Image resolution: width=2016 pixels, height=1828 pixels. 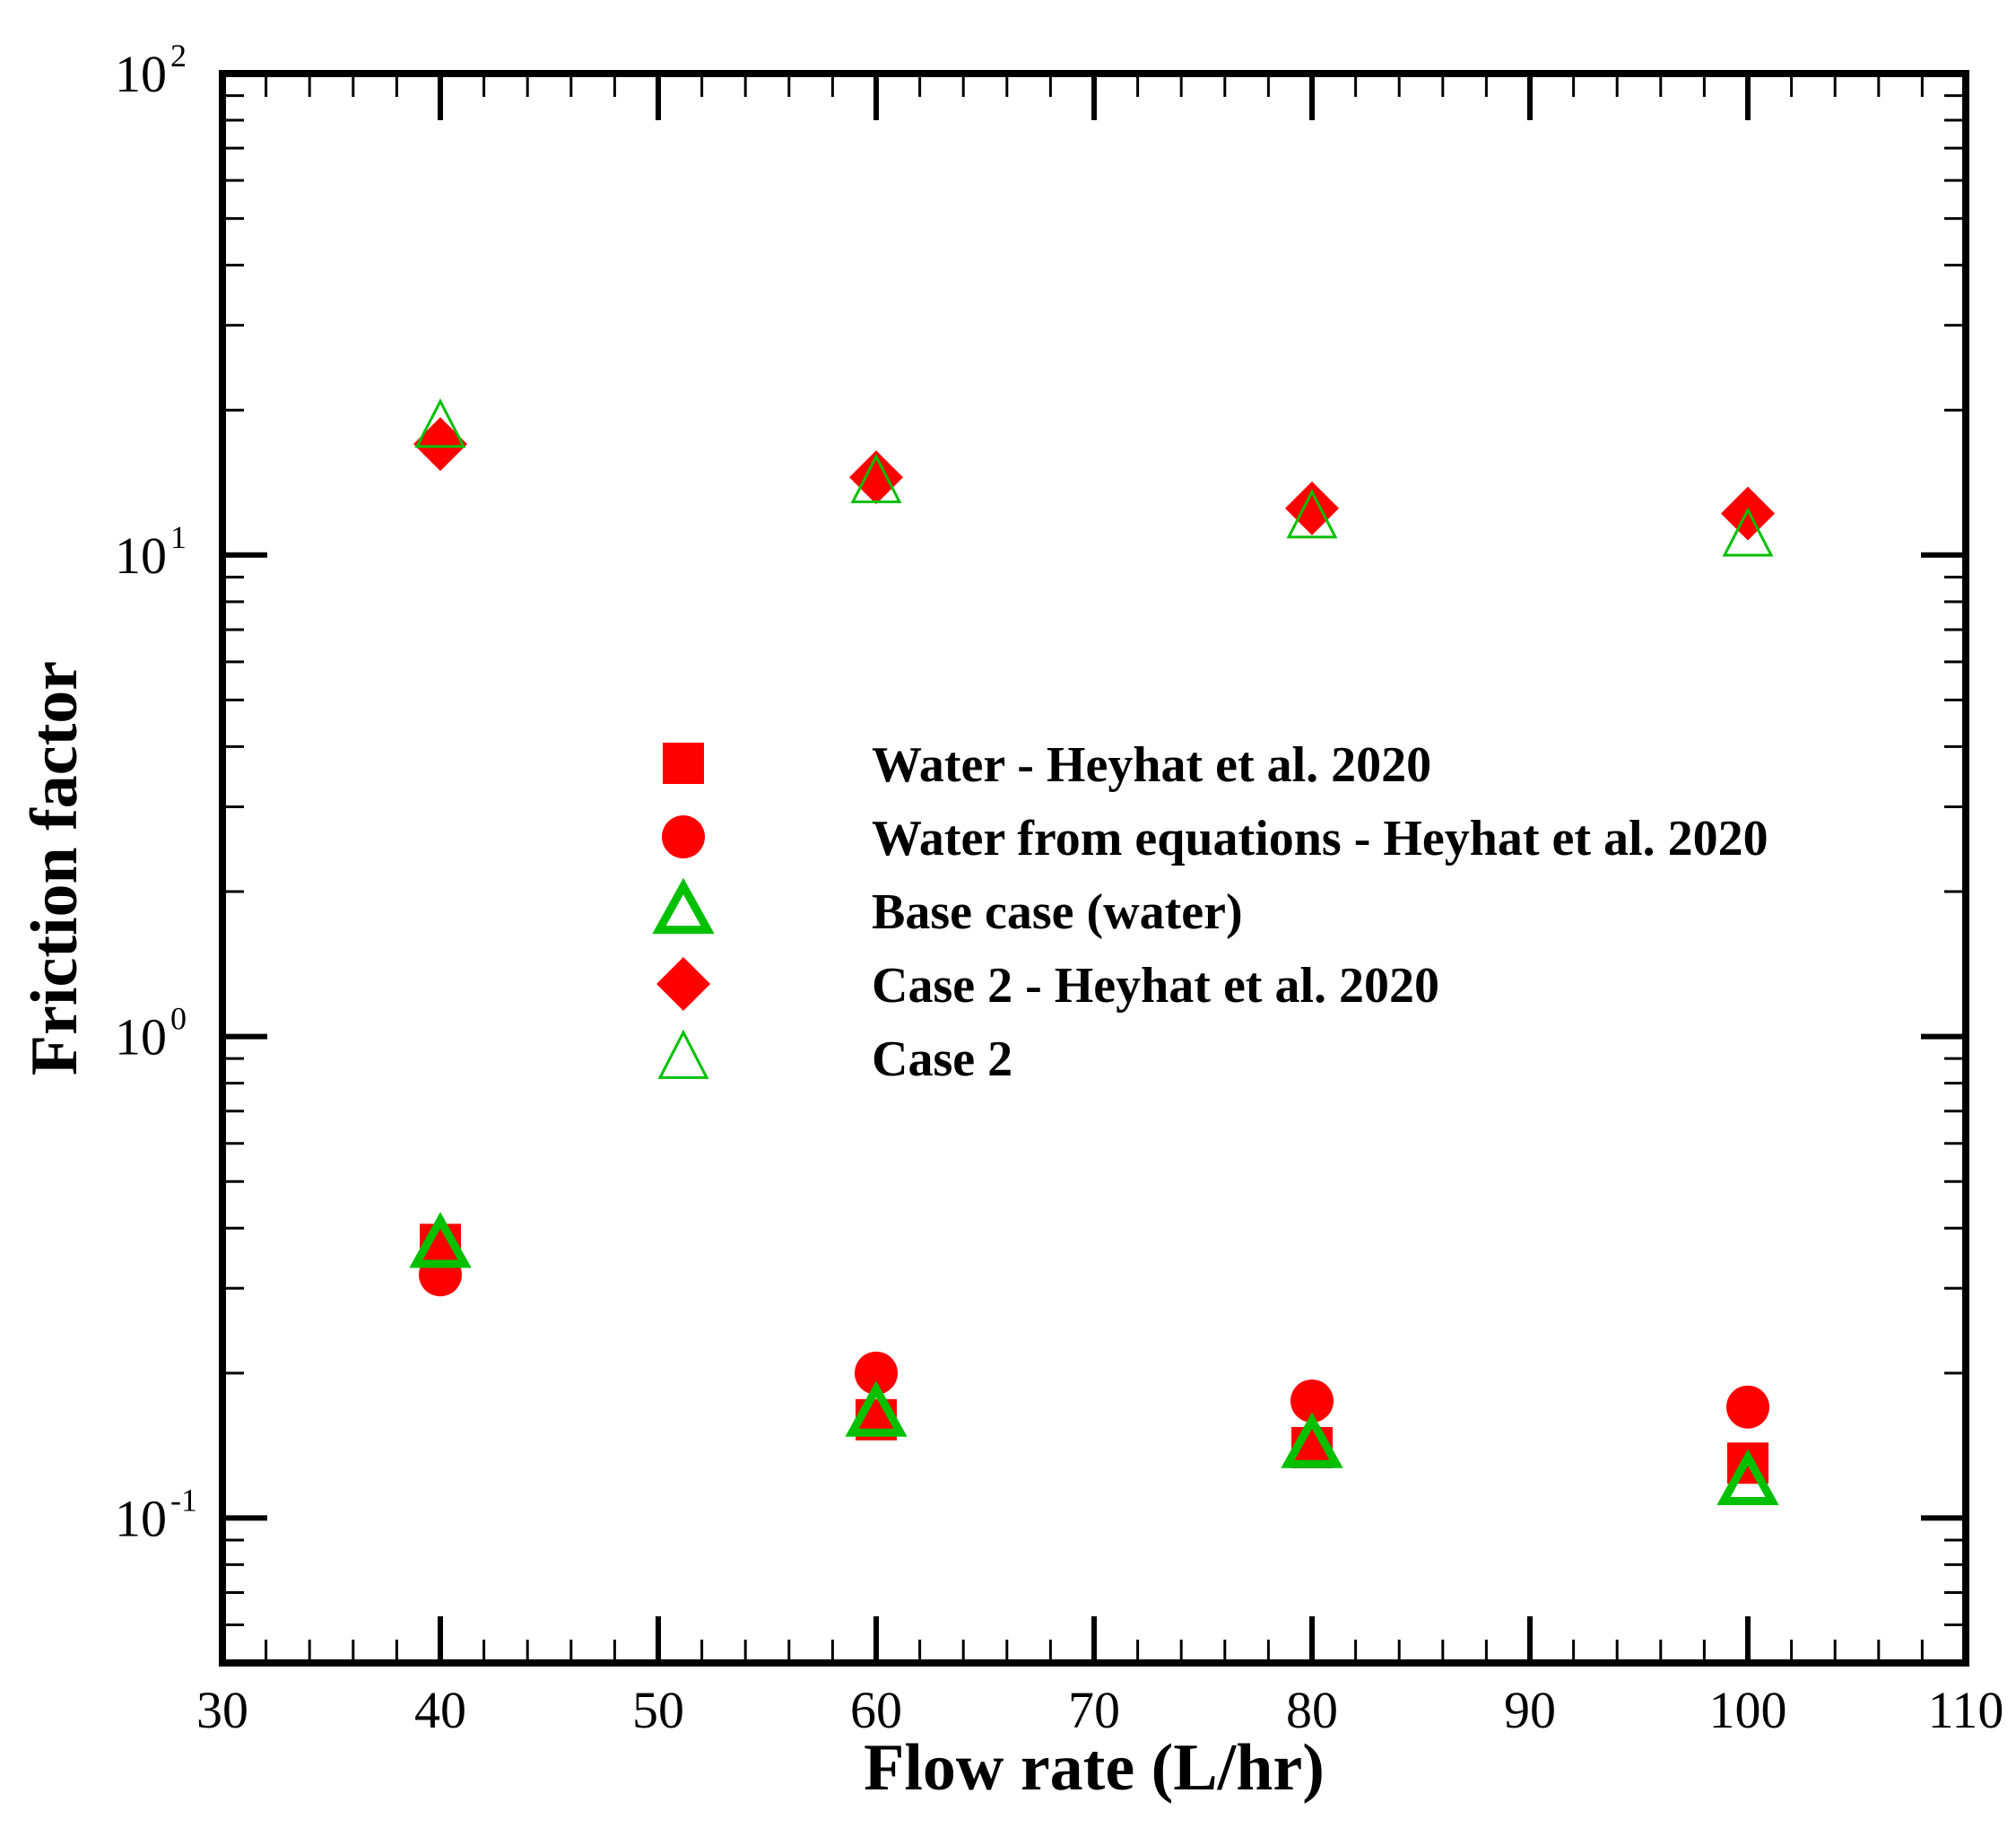 What do you see at coordinates (222, 1710) in the screenshot?
I see `x-tick-label: 30` at bounding box center [222, 1710].